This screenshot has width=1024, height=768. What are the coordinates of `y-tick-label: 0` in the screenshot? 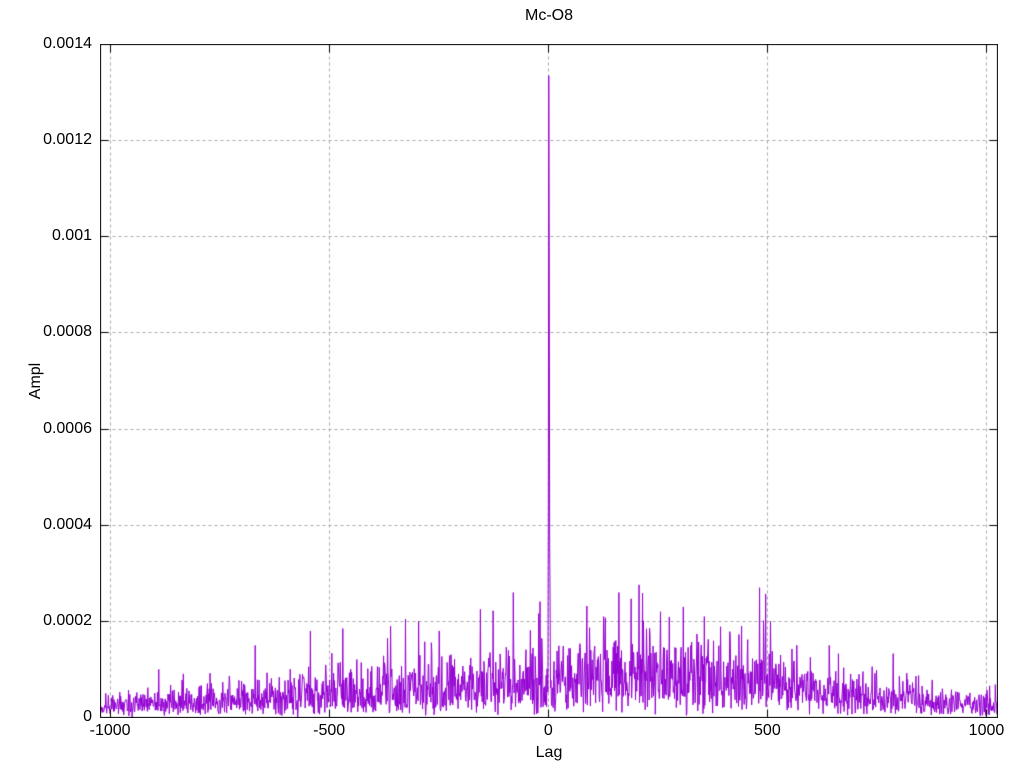 It's located at (87, 716).